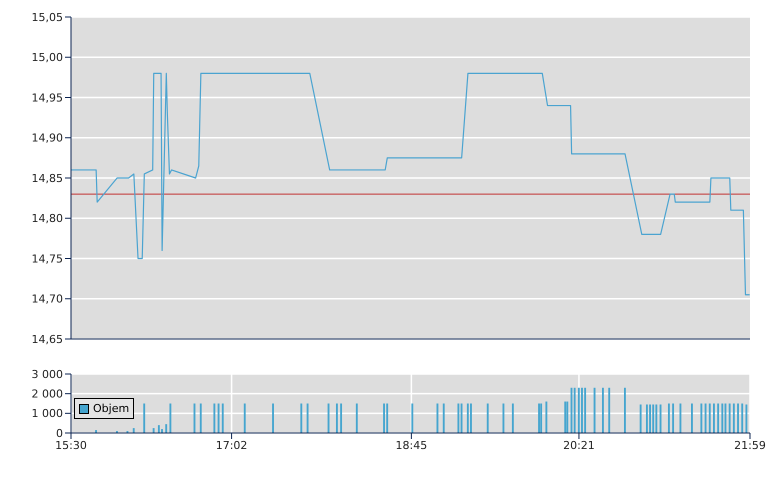 Image resolution: width=780 pixels, height=490 pixels. Describe the element at coordinates (47, 97) in the screenshot. I see `y-tick-label: 14,95` at that location.